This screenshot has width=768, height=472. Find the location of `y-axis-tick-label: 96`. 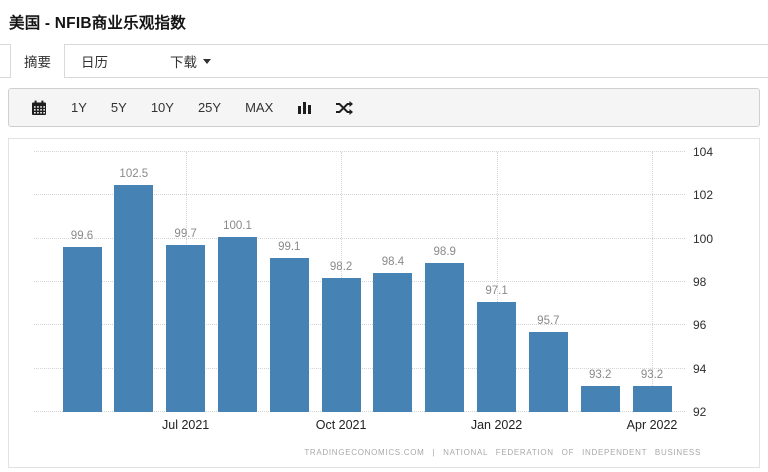

y-axis-tick-label: 96 is located at coordinates (700, 325).